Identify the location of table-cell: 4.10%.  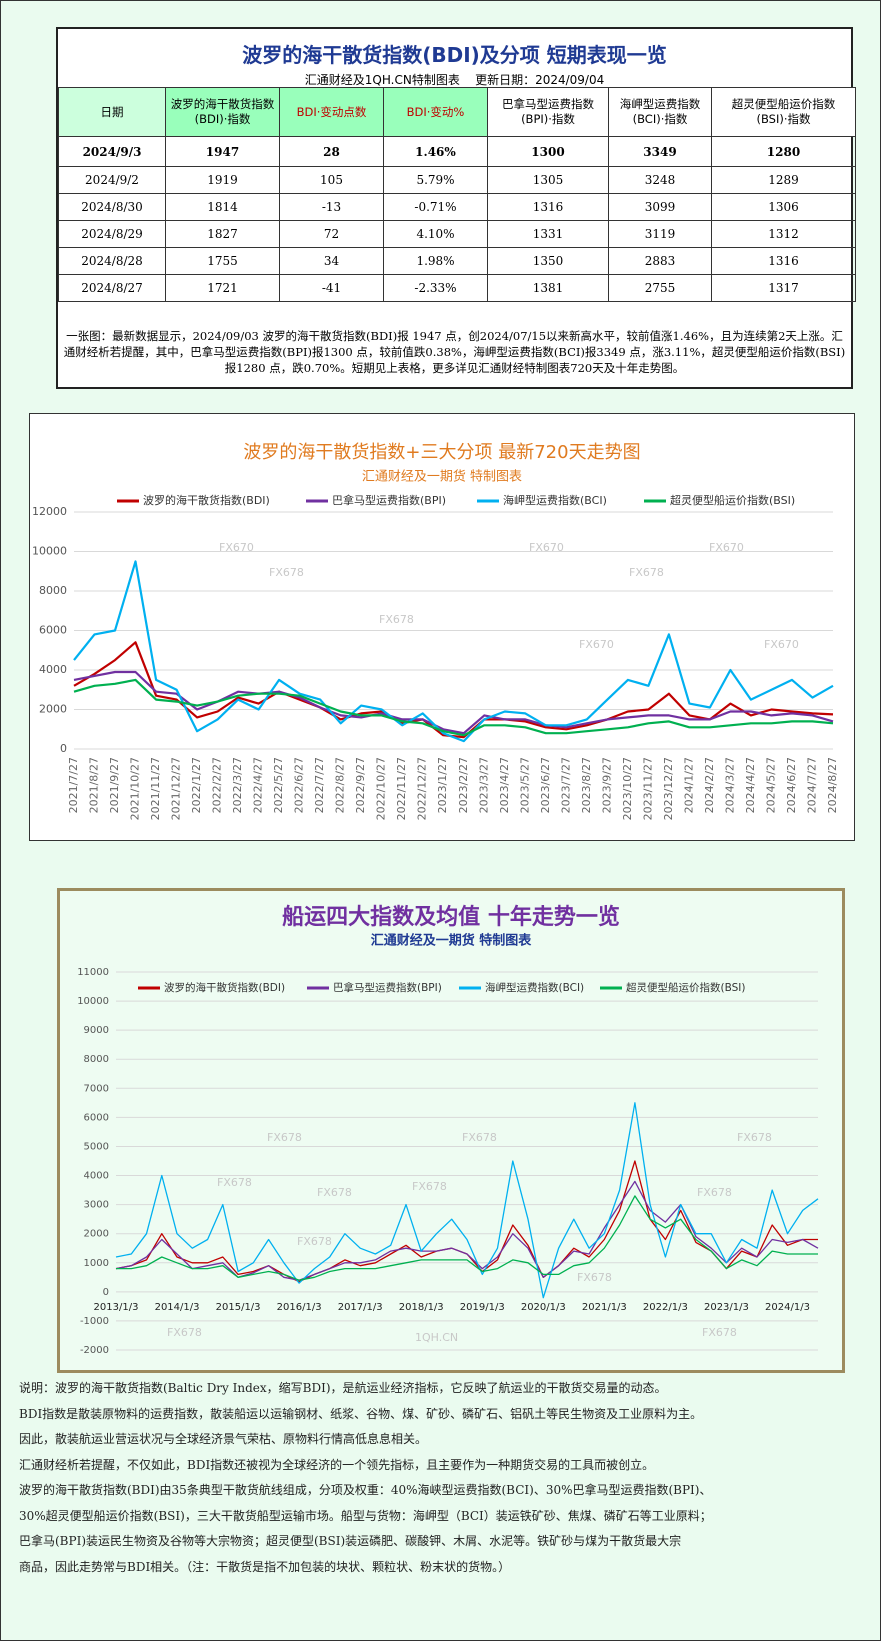
(435, 234).